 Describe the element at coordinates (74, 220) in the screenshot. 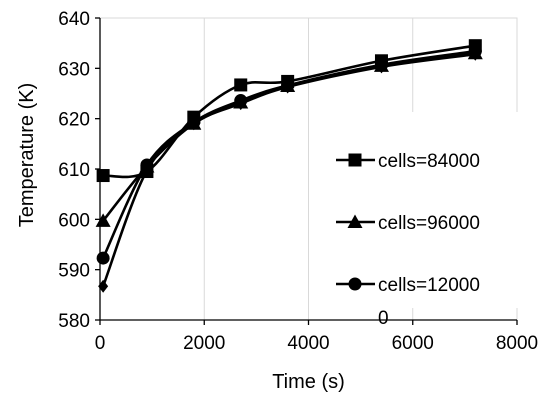

I see `y-tick-label: 600` at that location.